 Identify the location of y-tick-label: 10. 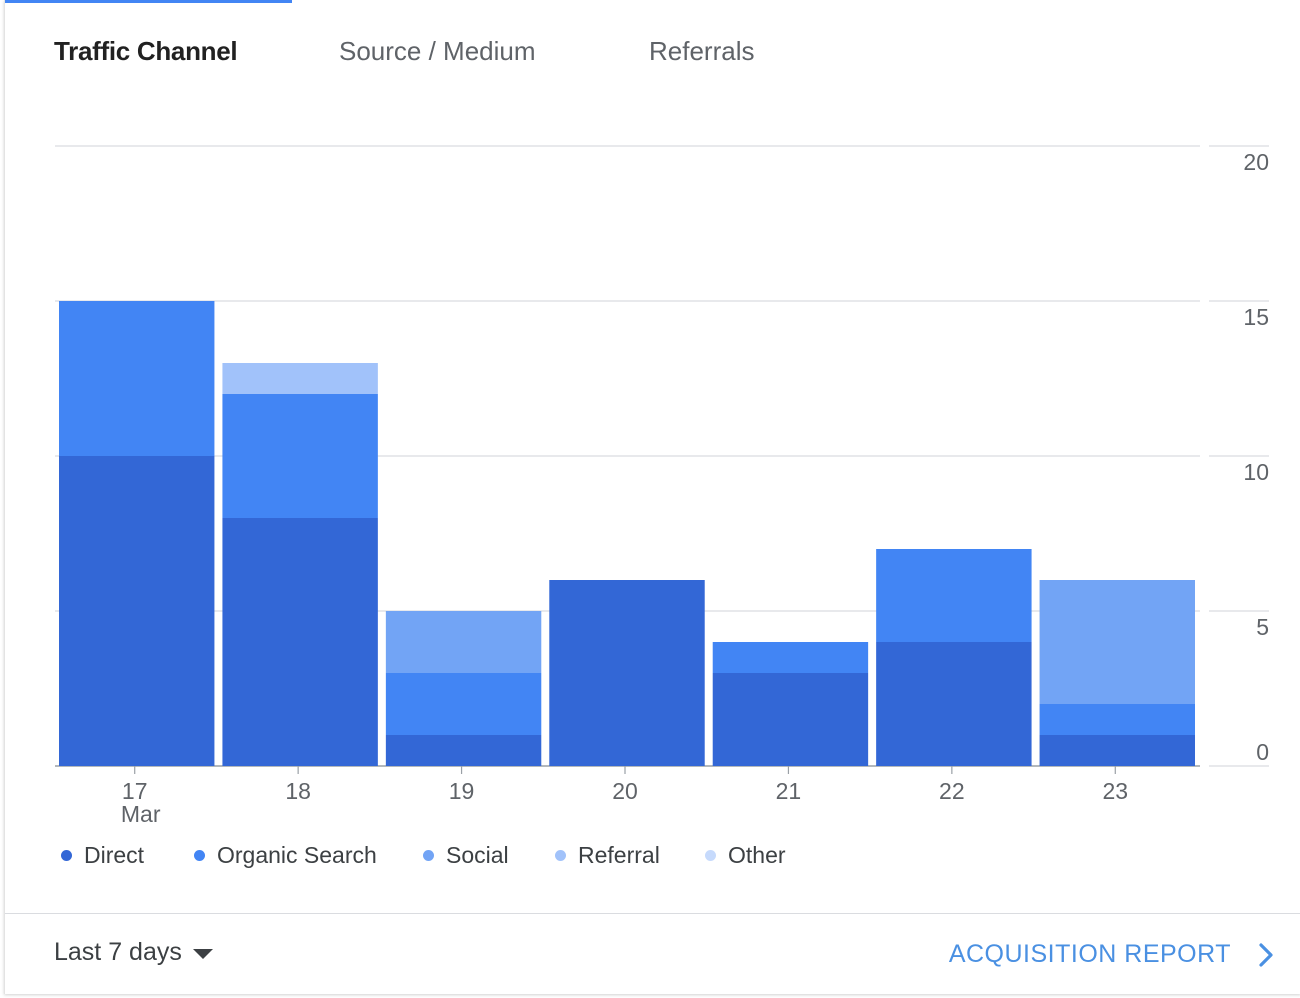
(1256, 472).